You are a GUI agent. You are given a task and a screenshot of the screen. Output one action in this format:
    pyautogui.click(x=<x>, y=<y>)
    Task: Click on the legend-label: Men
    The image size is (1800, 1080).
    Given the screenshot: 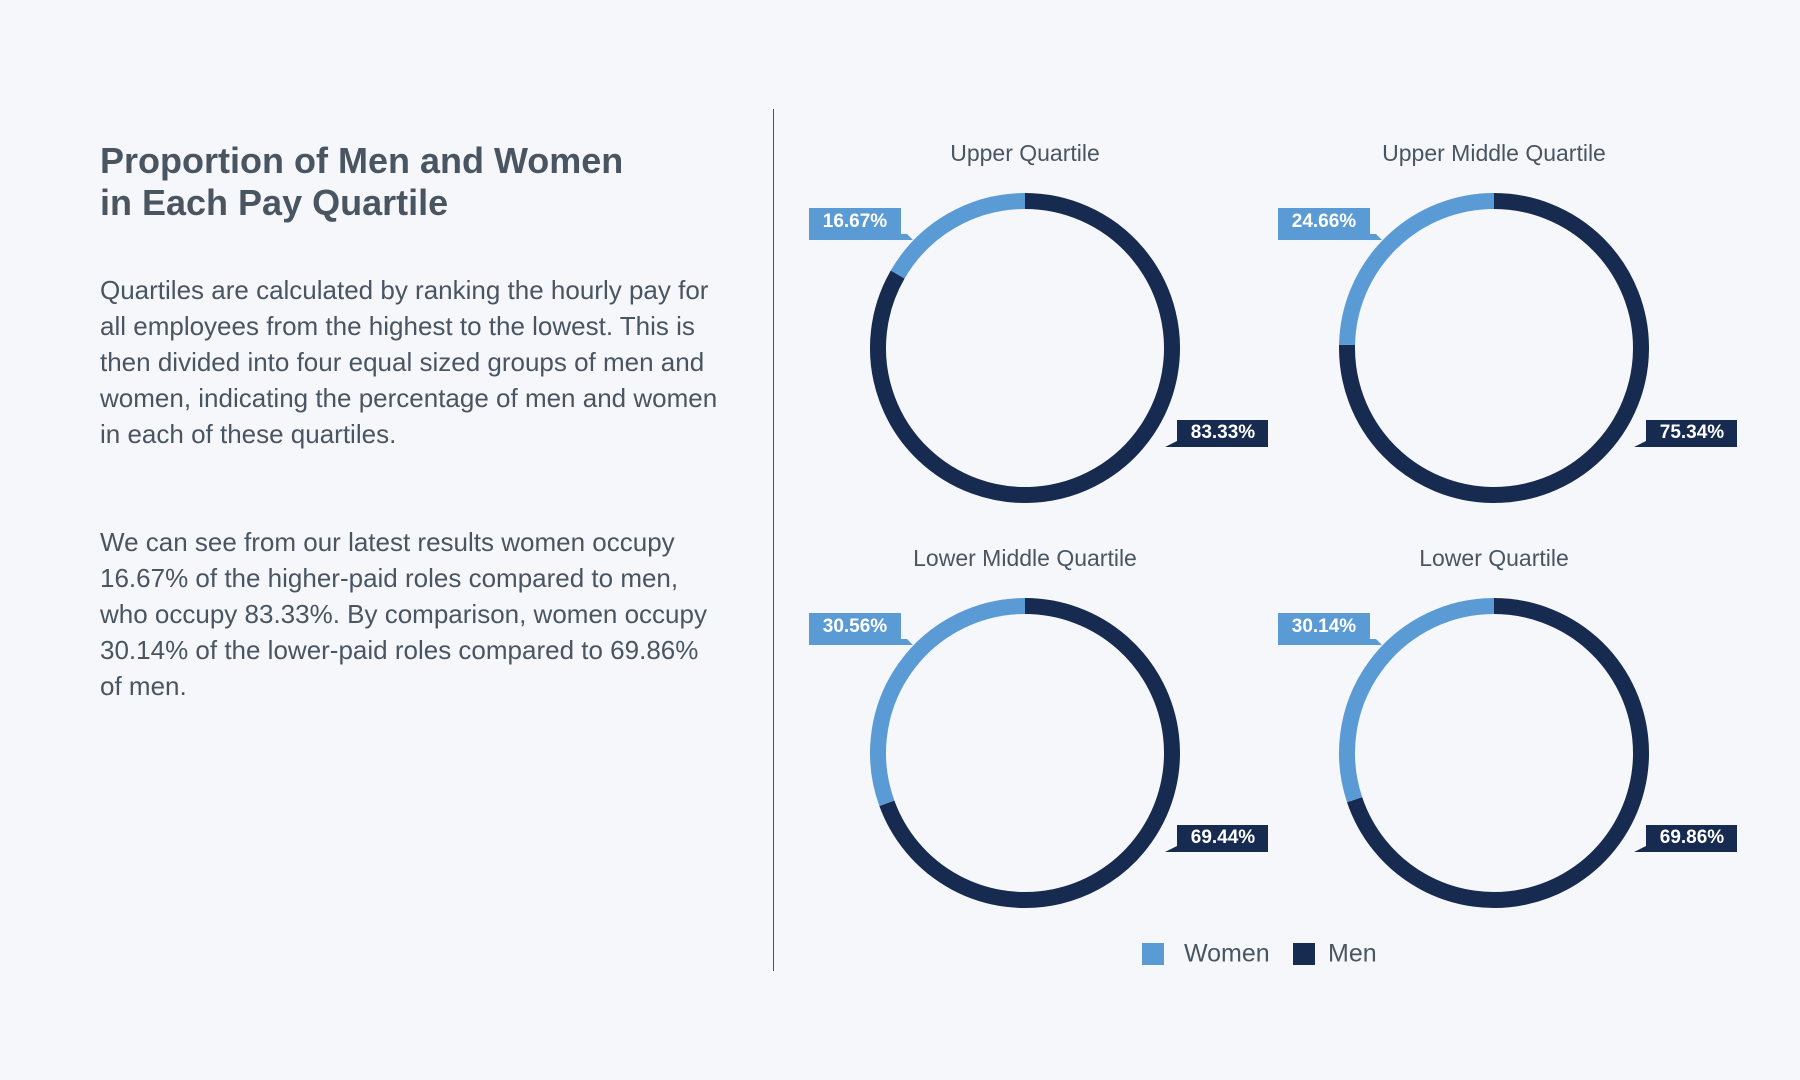 What is the action you would take?
    pyautogui.click(x=1352, y=954)
    